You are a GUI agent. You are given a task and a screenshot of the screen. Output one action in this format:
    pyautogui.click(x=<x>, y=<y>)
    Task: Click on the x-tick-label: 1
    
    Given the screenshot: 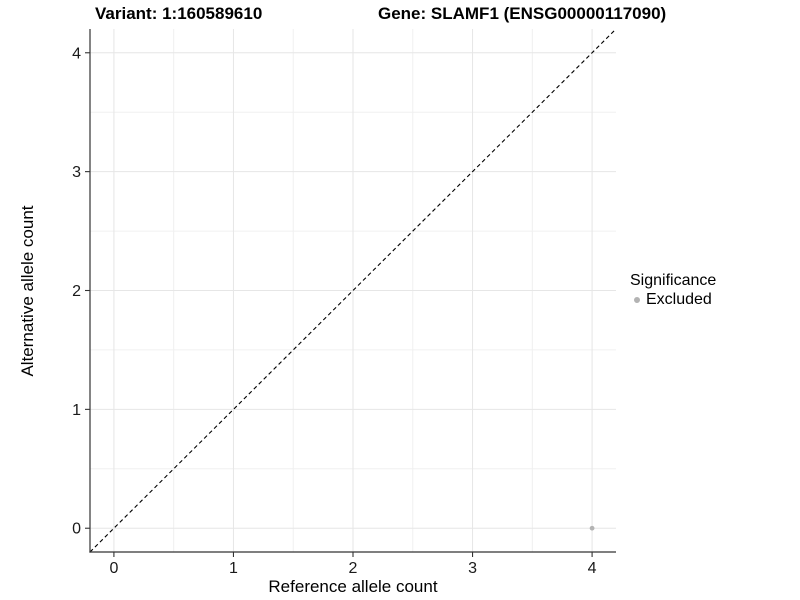 What is the action you would take?
    pyautogui.click(x=233, y=568)
    